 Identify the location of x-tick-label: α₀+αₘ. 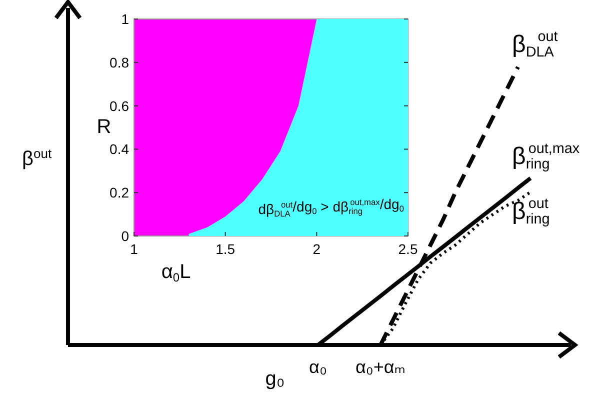
(380, 367).